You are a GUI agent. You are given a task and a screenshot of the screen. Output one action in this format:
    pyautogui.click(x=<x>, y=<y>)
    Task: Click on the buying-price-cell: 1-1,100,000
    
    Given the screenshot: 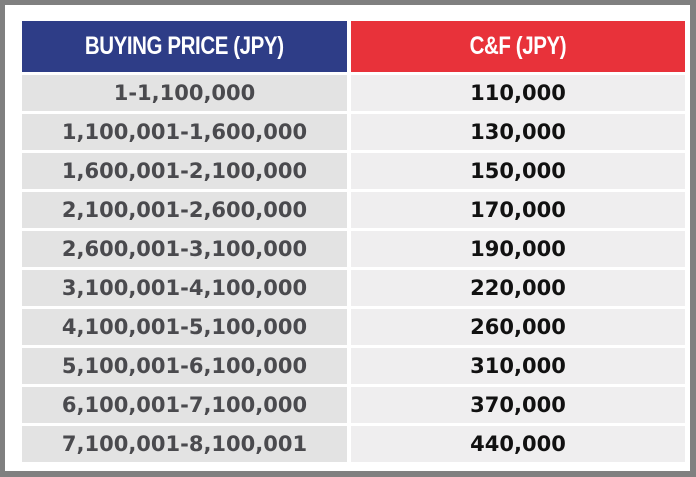 What is the action you would take?
    pyautogui.click(x=184, y=93)
    